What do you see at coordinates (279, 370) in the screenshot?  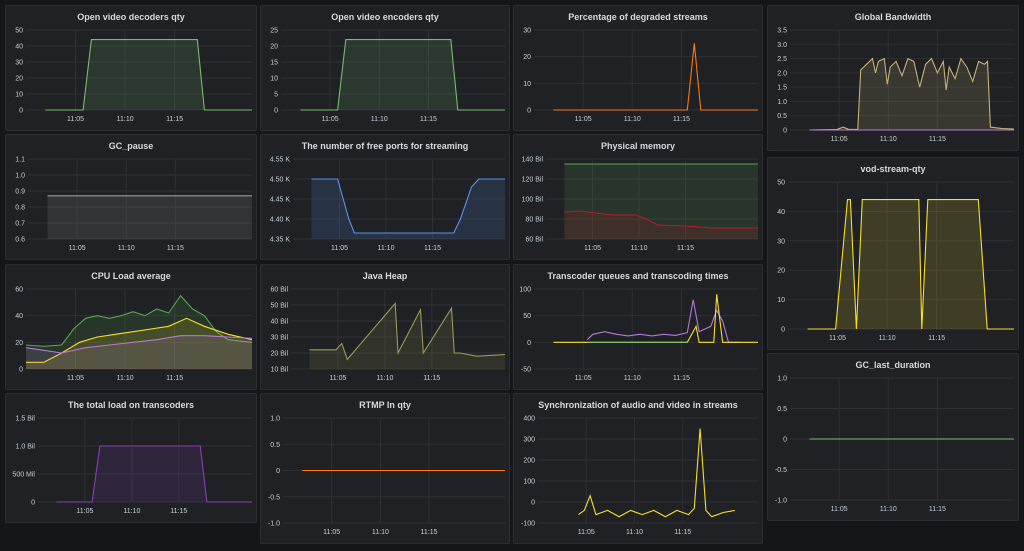 I see `y-tick-label: 10 Bil` at bounding box center [279, 370].